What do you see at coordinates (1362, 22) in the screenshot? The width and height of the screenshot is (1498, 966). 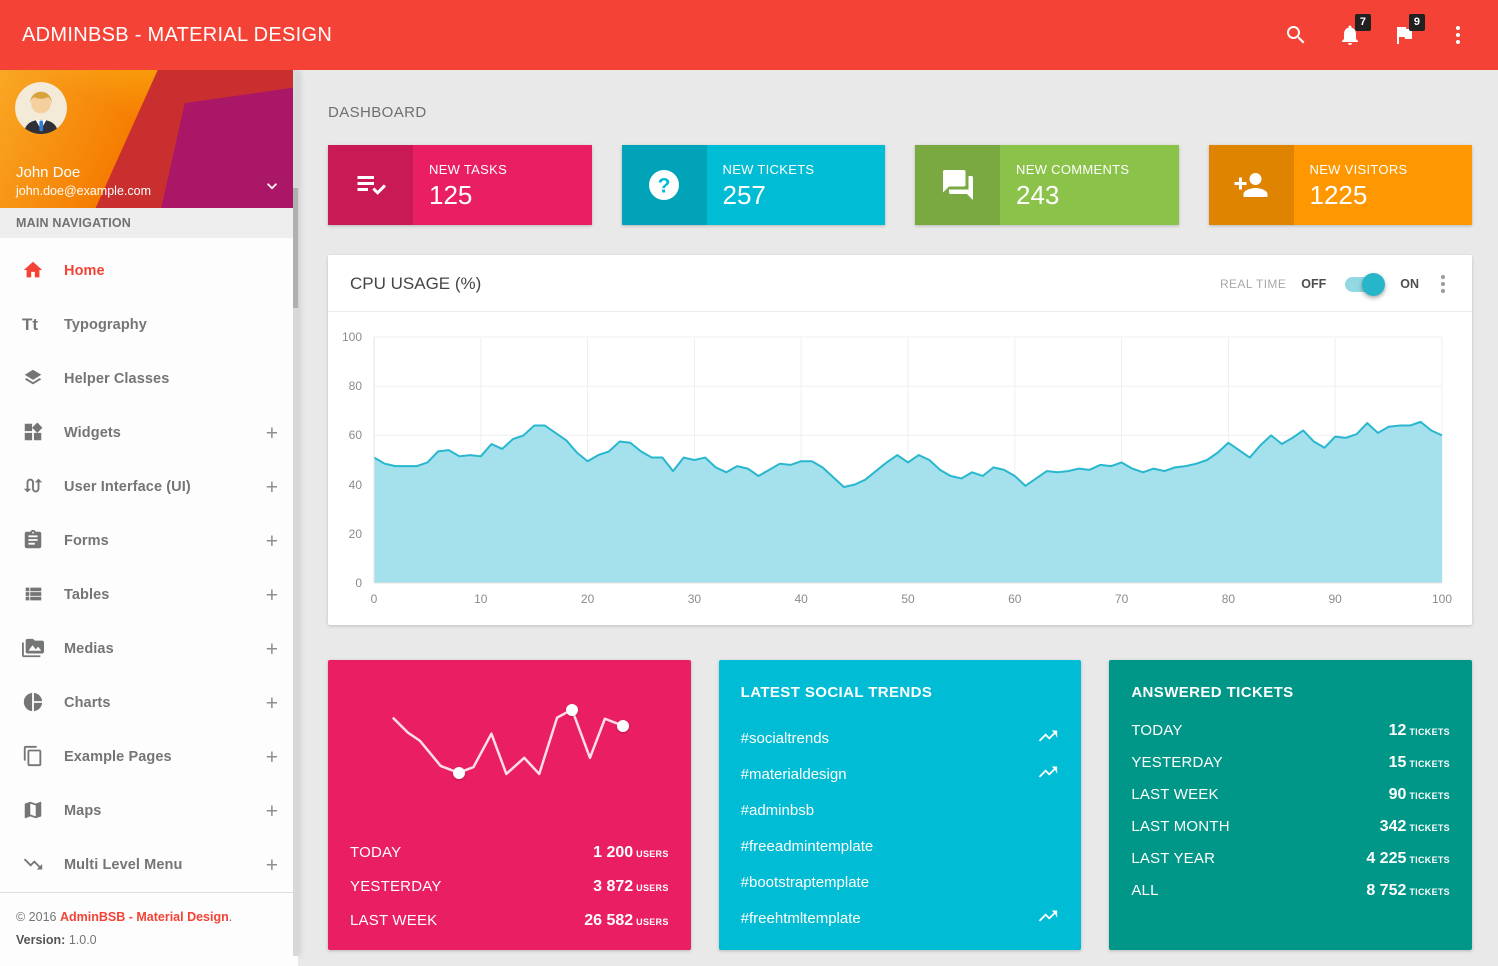 I see `notifications-badge: 7` at bounding box center [1362, 22].